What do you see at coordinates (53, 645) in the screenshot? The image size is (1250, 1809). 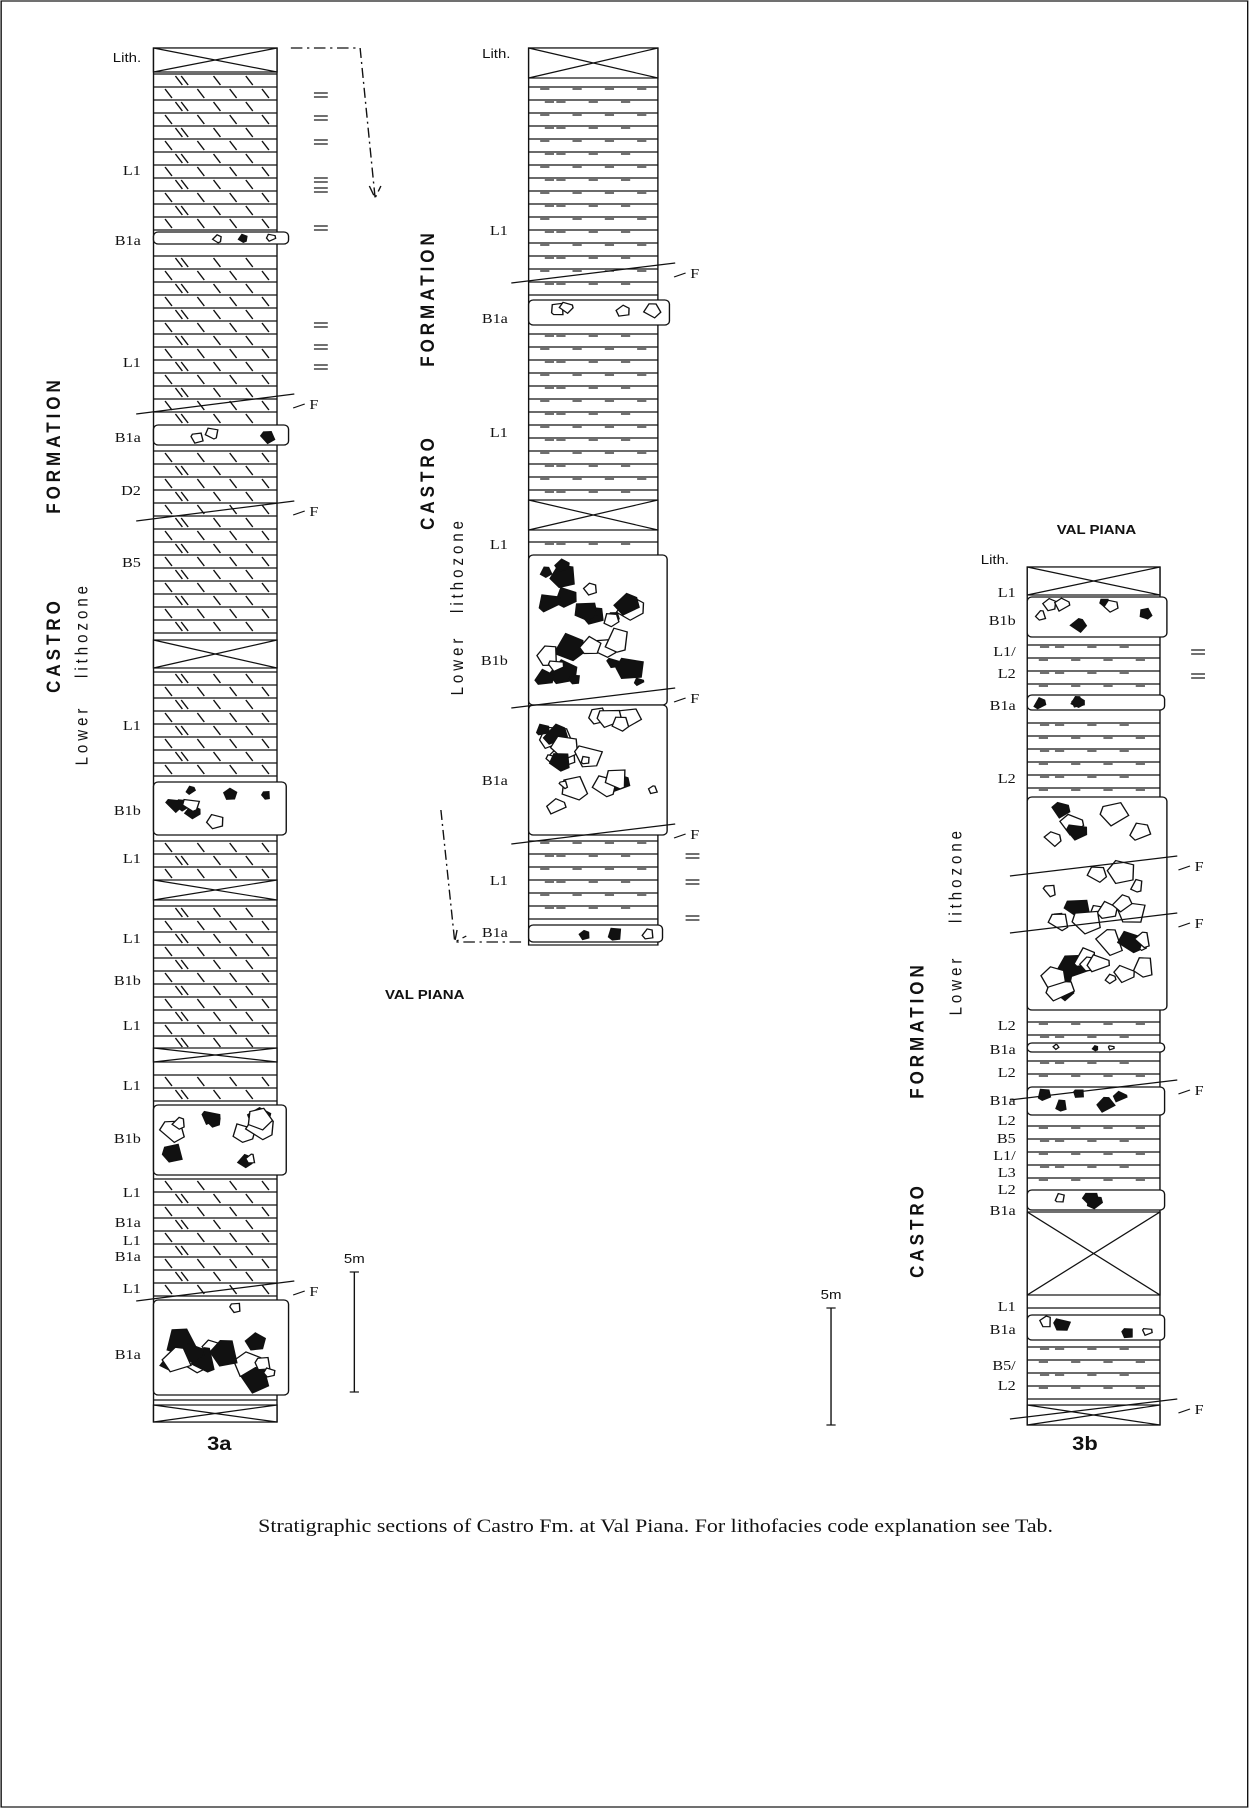 I see `formation-name: CASTRO` at bounding box center [53, 645].